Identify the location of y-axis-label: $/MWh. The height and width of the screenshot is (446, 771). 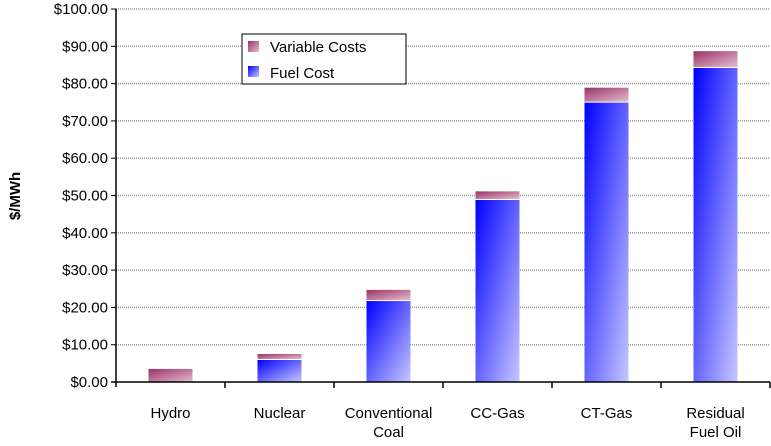
(15, 196).